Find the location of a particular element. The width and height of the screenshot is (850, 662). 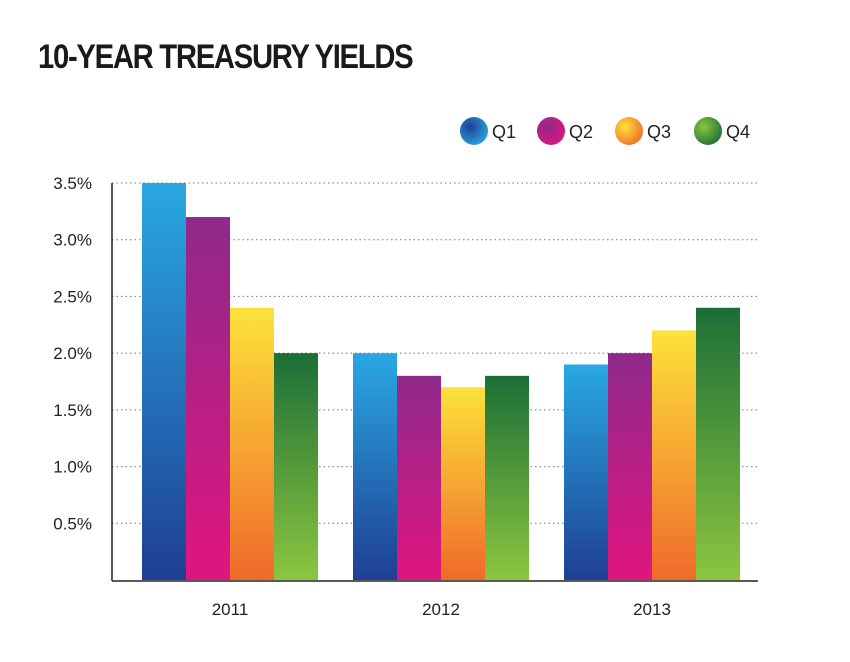

legend-marker-q2 is located at coordinates (551, 131).